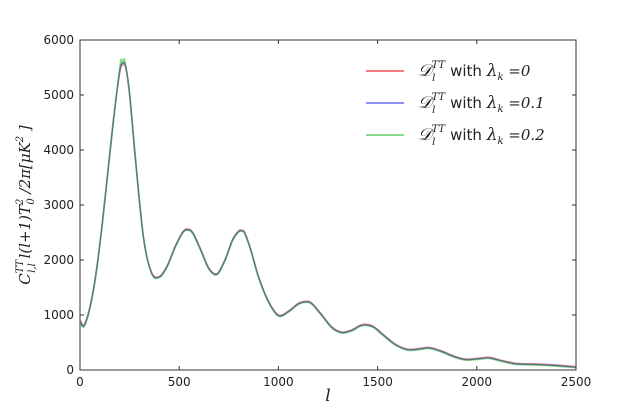 The image size is (640, 412). I want to click on y-tick-label-6: 6000, so click(58, 40).